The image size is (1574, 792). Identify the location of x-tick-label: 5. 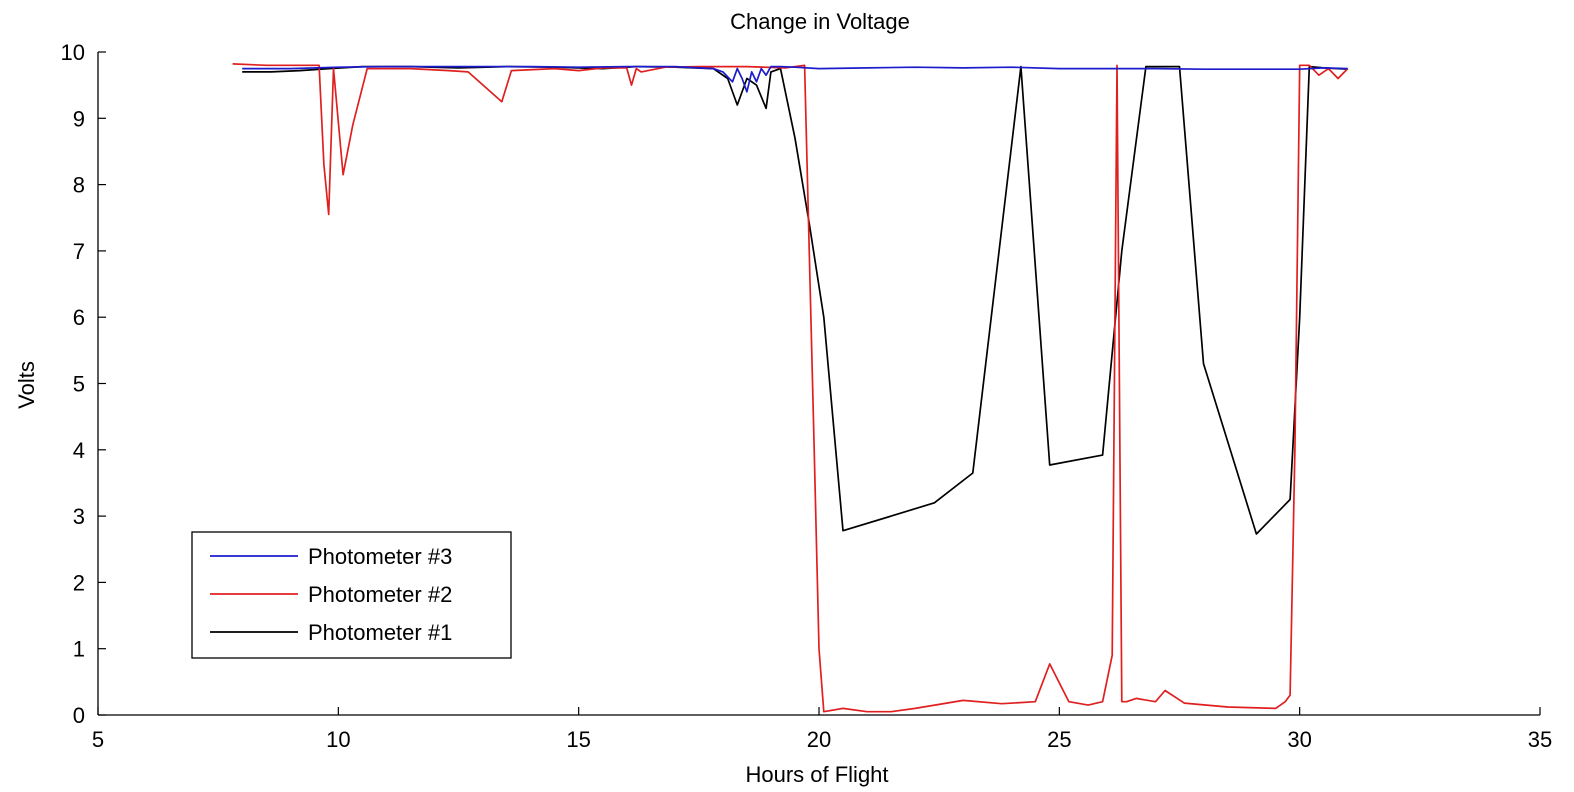
(98, 739).